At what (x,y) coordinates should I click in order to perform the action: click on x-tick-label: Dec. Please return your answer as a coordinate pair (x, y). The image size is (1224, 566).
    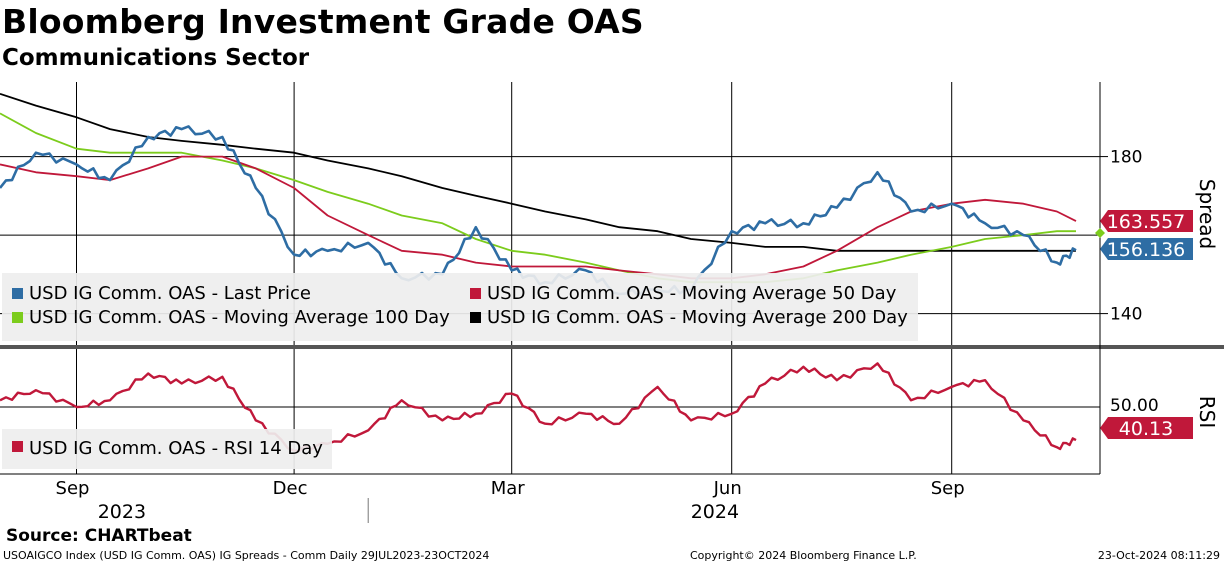
    Looking at the image, I should click on (290, 488).